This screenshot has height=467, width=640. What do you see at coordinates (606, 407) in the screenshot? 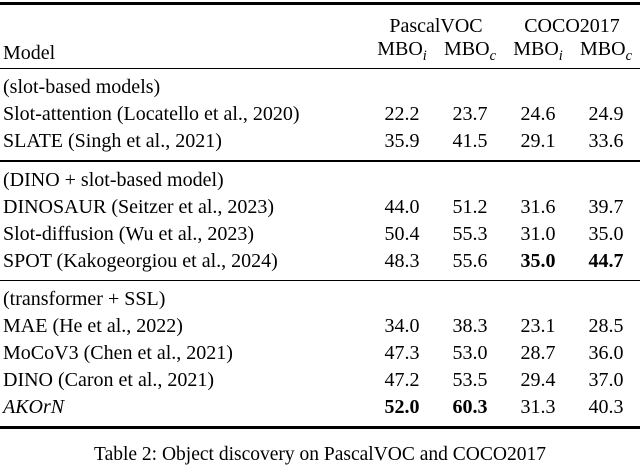
I see `metric-value: 40.3` at bounding box center [606, 407].